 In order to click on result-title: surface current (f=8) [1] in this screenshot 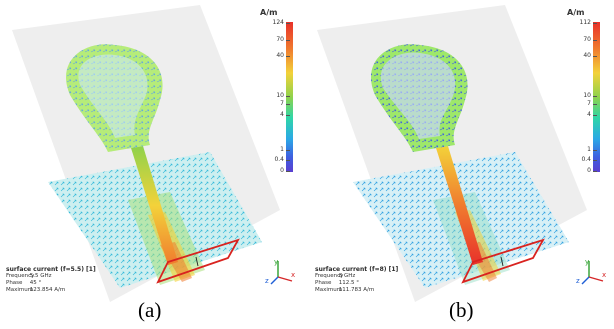, I will do `click(357, 269)`.